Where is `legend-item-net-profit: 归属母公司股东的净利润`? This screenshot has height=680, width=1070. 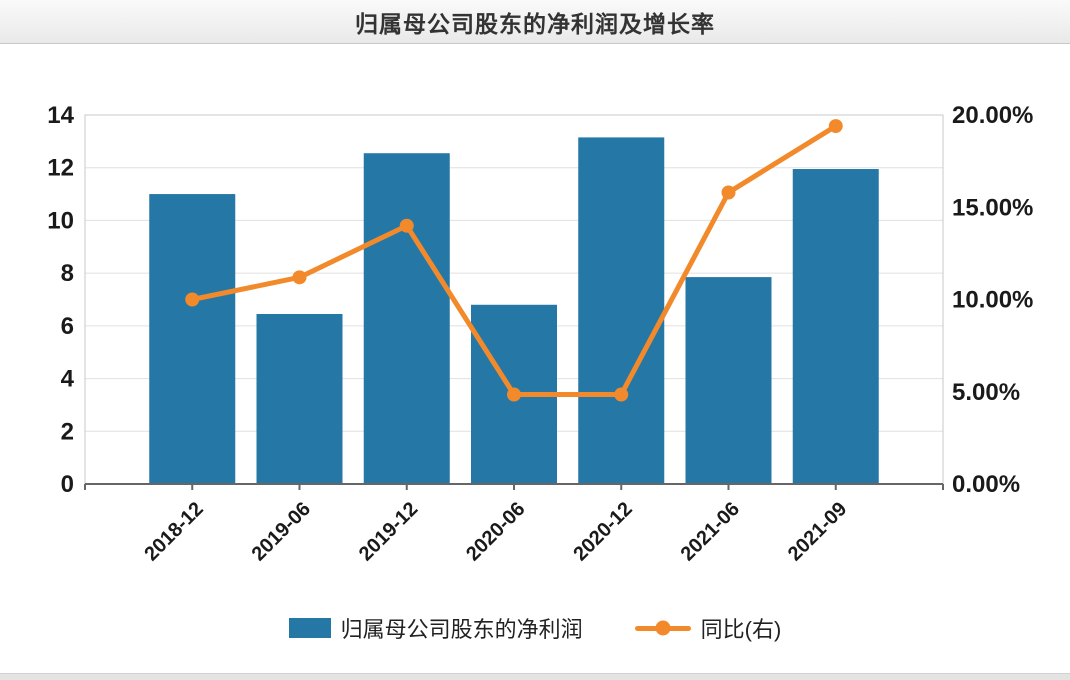 legend-item-net-profit: 归属母公司股东的净利润 is located at coordinates (435, 628).